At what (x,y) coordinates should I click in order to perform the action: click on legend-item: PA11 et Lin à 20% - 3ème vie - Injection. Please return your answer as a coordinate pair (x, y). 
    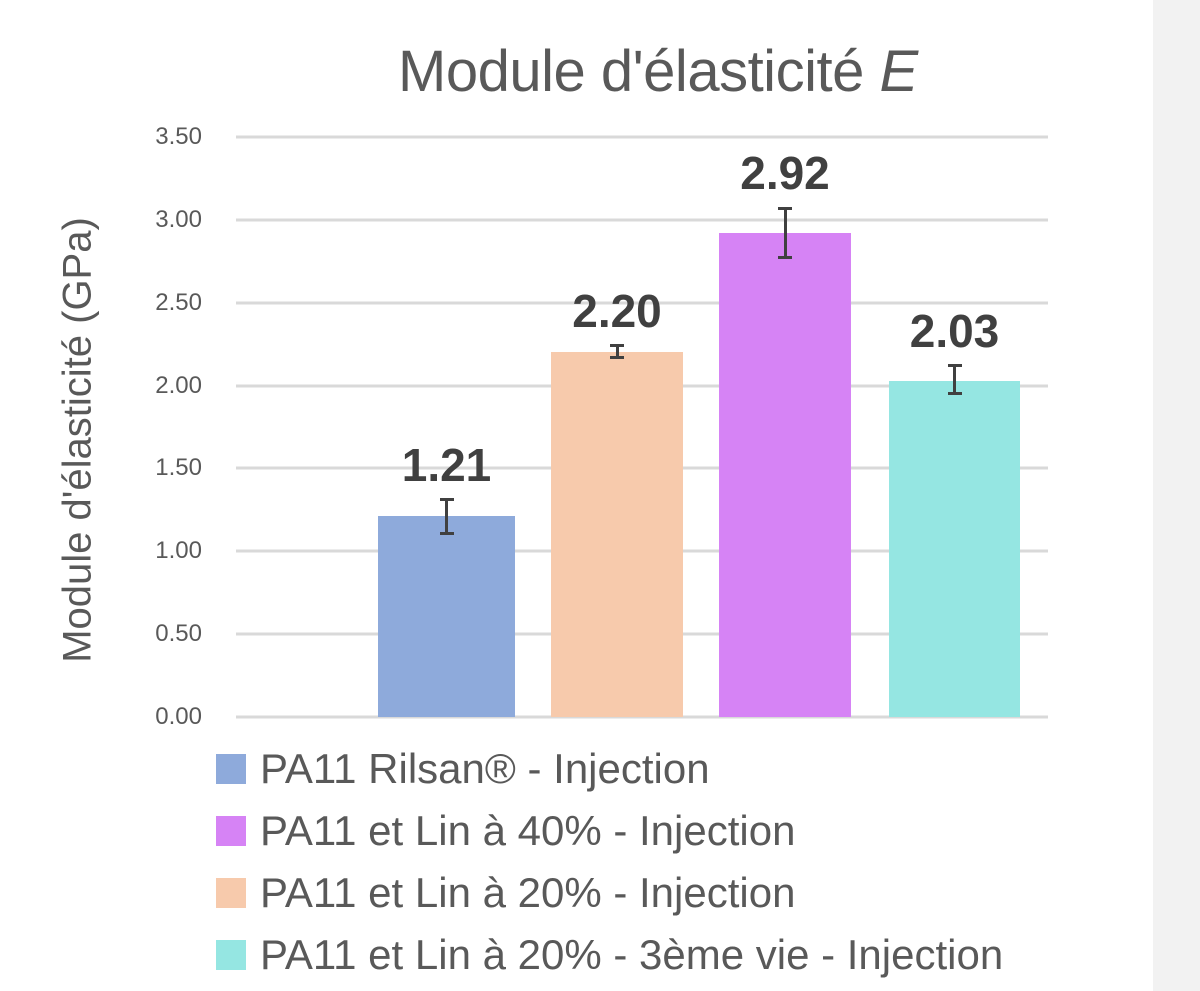
    Looking at the image, I should click on (609, 955).